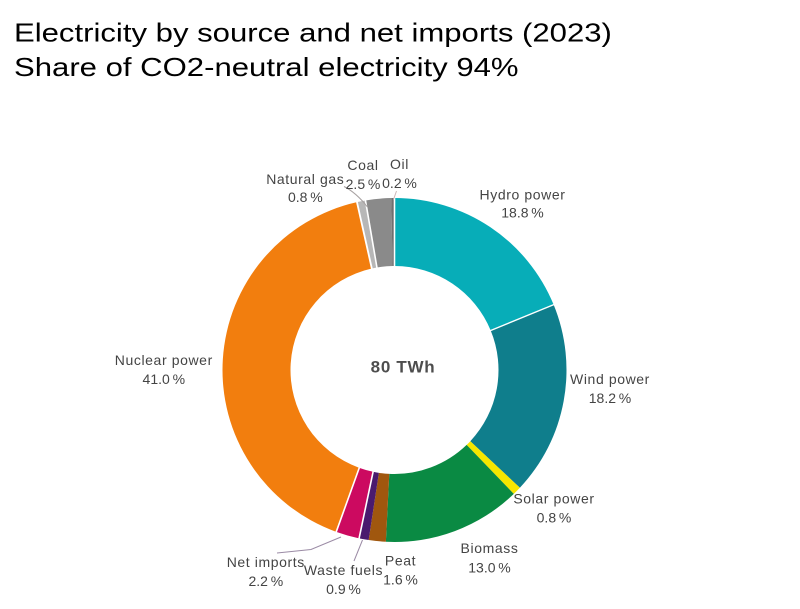 The image size is (800, 609). Describe the element at coordinates (363, 184) in the screenshot. I see `svg-text: 2.5 %` at that location.